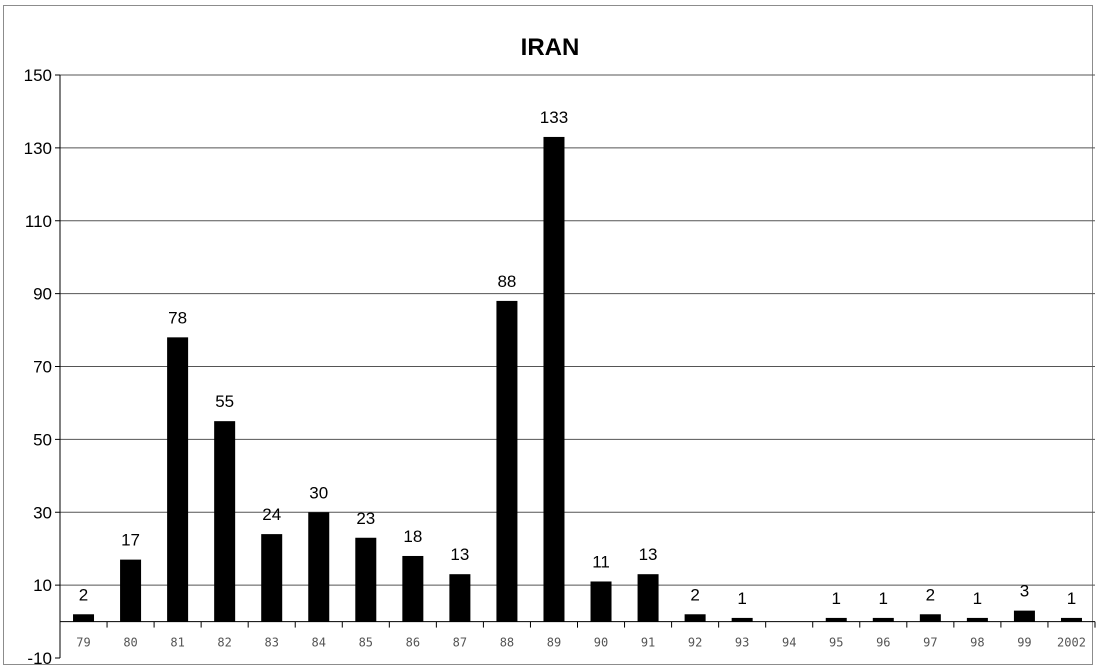 The width and height of the screenshot is (1097, 671). I want to click on data-label: 17, so click(130, 540).